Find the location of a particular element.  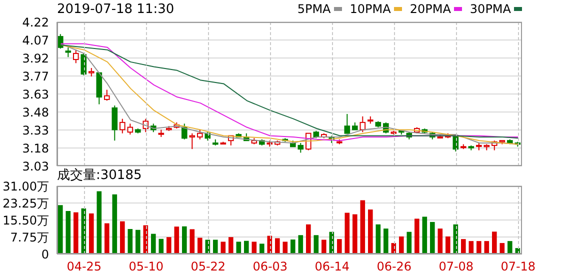

legend-label: 10PMA is located at coordinates (370, 9).